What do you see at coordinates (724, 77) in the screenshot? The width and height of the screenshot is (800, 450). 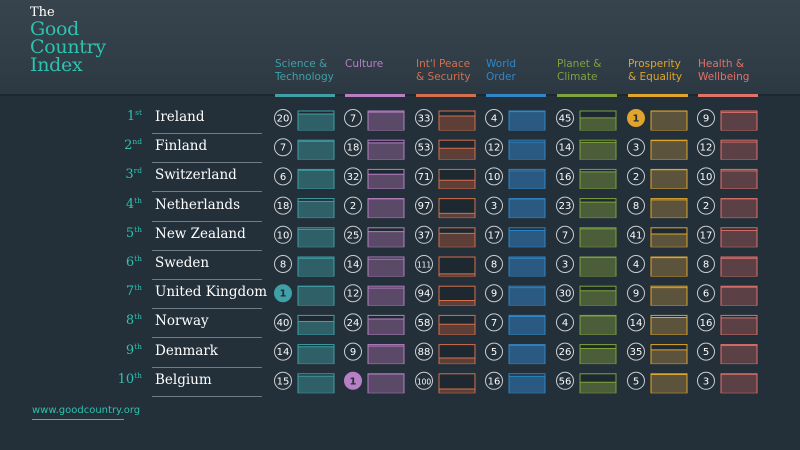 I see `category-label-line2: Wellbeing` at bounding box center [724, 77].